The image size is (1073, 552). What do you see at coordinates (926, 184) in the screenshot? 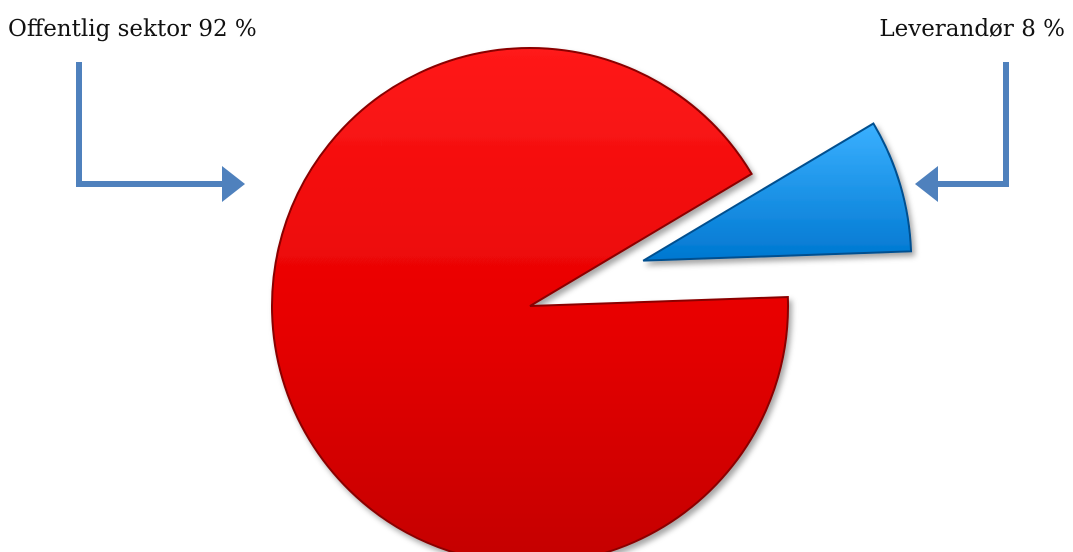
I see `arrow-leverandor-head` at bounding box center [926, 184].